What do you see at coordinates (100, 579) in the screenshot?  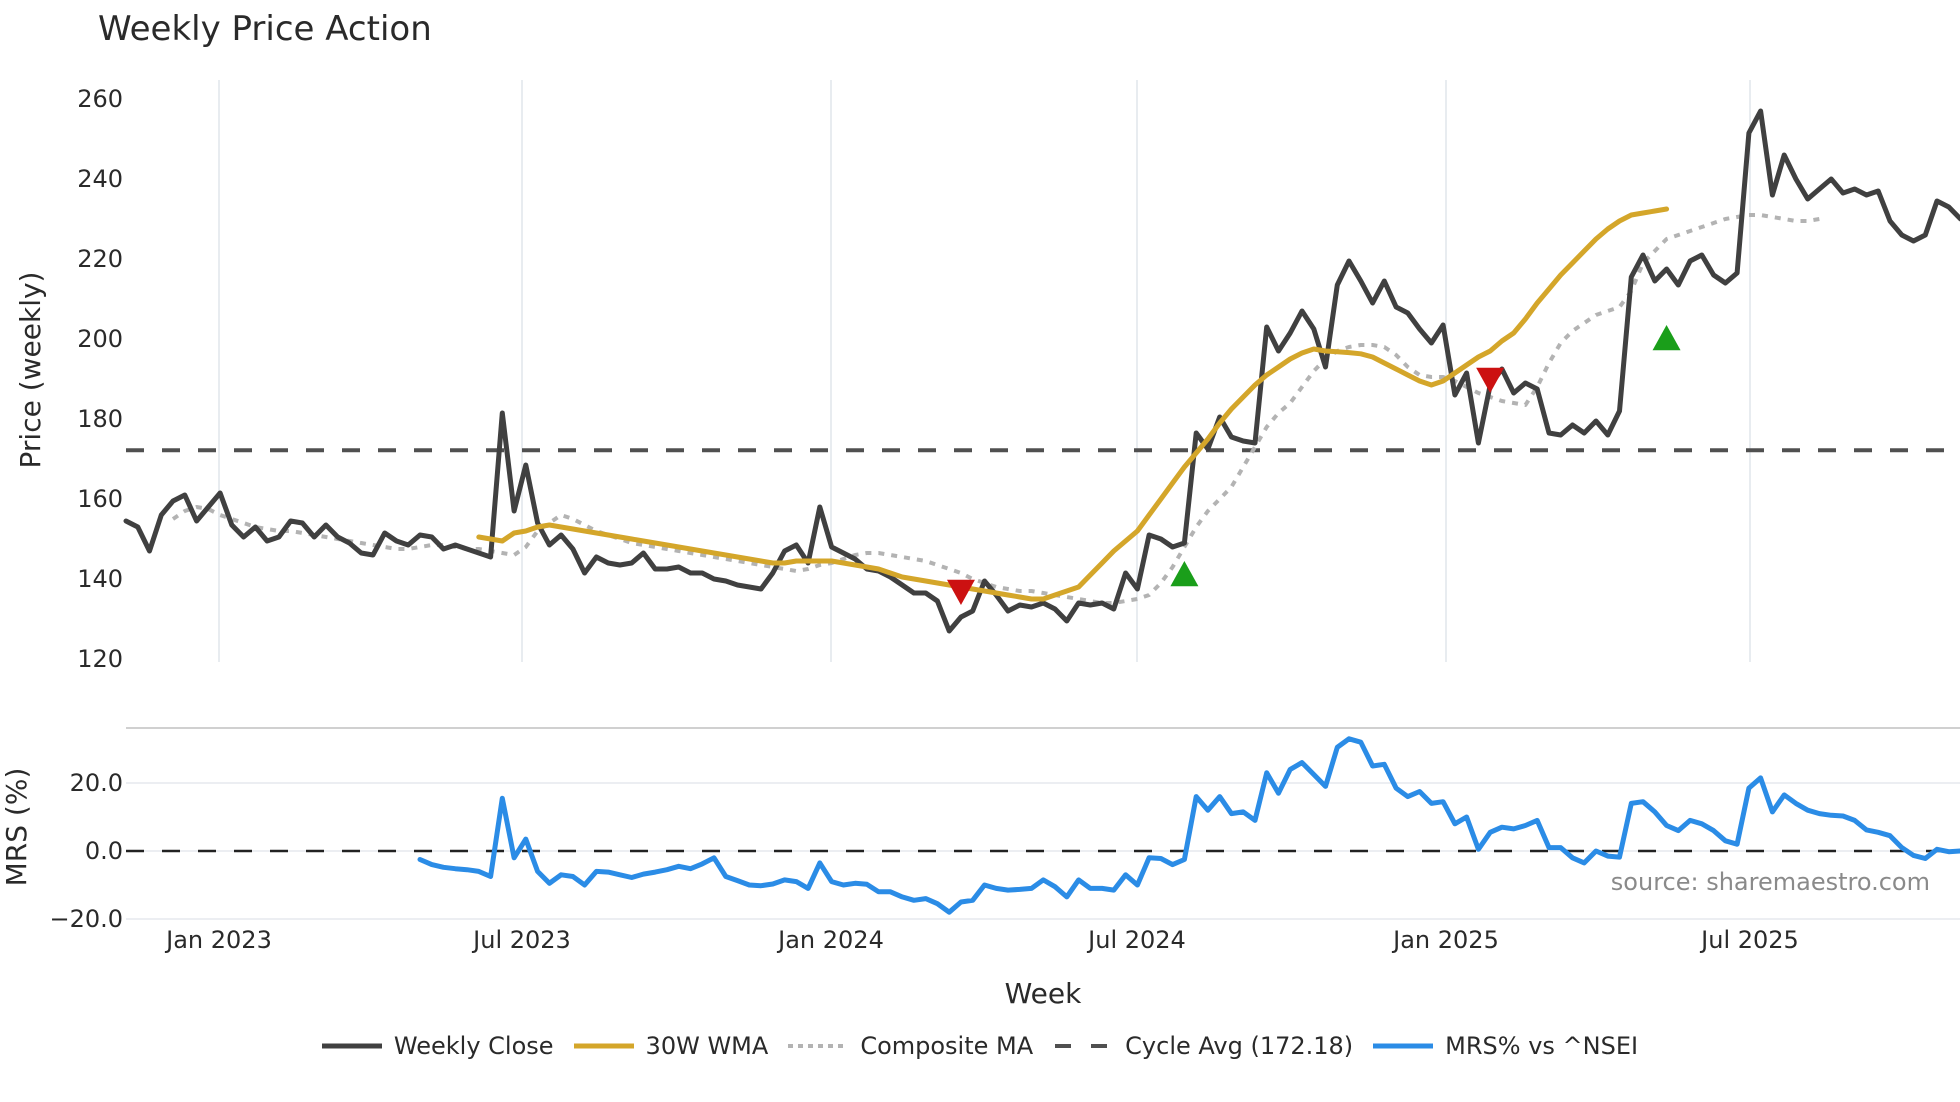 I see `price-tick-label: 140` at bounding box center [100, 579].